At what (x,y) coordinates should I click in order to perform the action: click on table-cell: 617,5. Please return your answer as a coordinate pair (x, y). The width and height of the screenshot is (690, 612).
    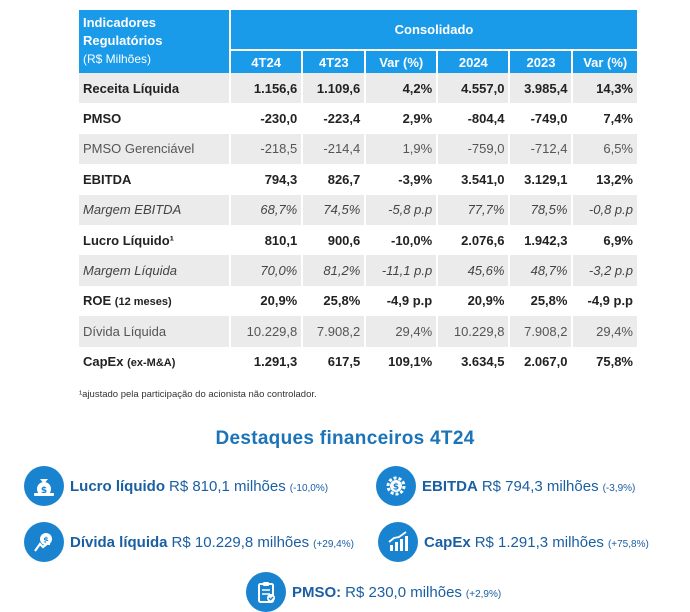
    Looking at the image, I should click on (333, 361).